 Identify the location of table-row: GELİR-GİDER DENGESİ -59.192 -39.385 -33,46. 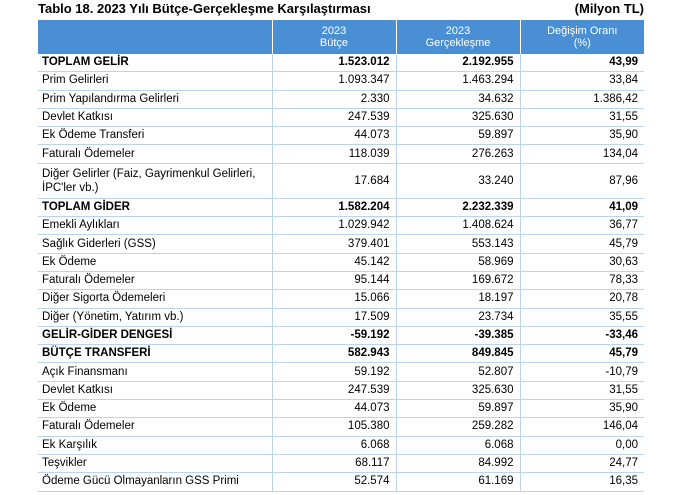
(341, 336).